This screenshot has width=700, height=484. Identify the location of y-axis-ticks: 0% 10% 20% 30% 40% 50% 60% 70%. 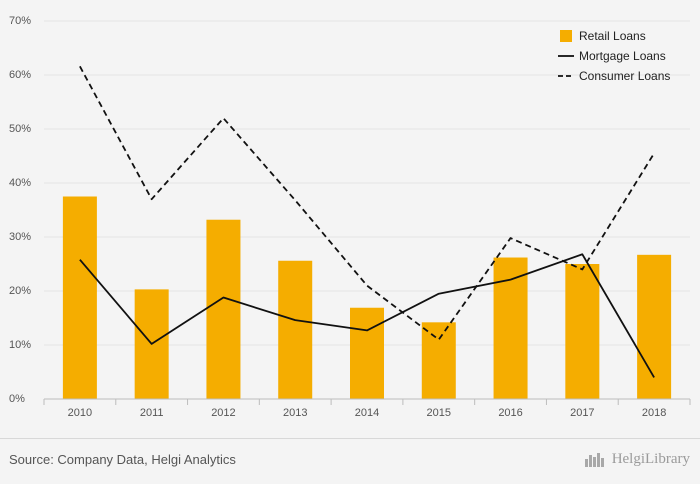
(20, 210).